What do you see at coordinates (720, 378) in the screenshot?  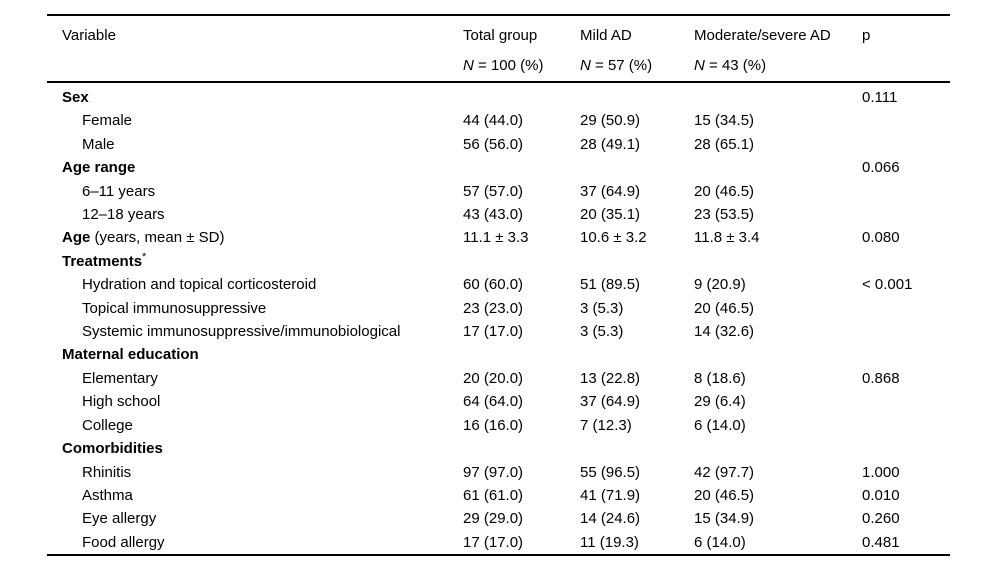 I see `cell-moderate-severe-ad: 8 (18.6)` at bounding box center [720, 378].